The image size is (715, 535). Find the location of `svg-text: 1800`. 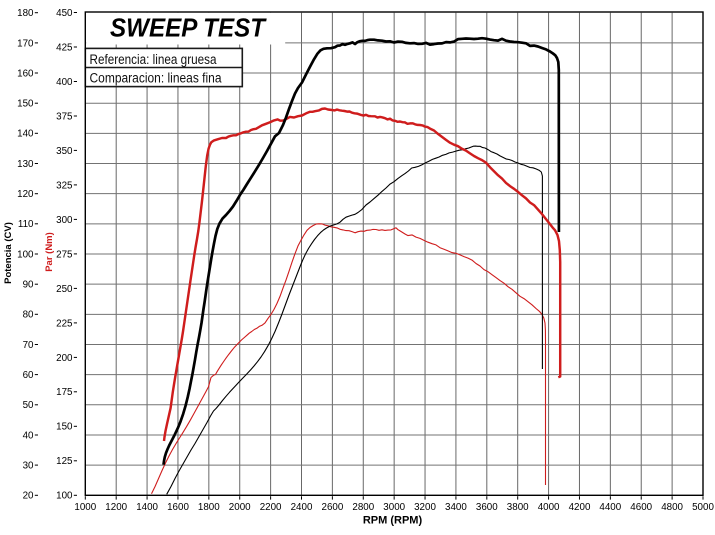

svg-text: 1800 is located at coordinates (209, 507).